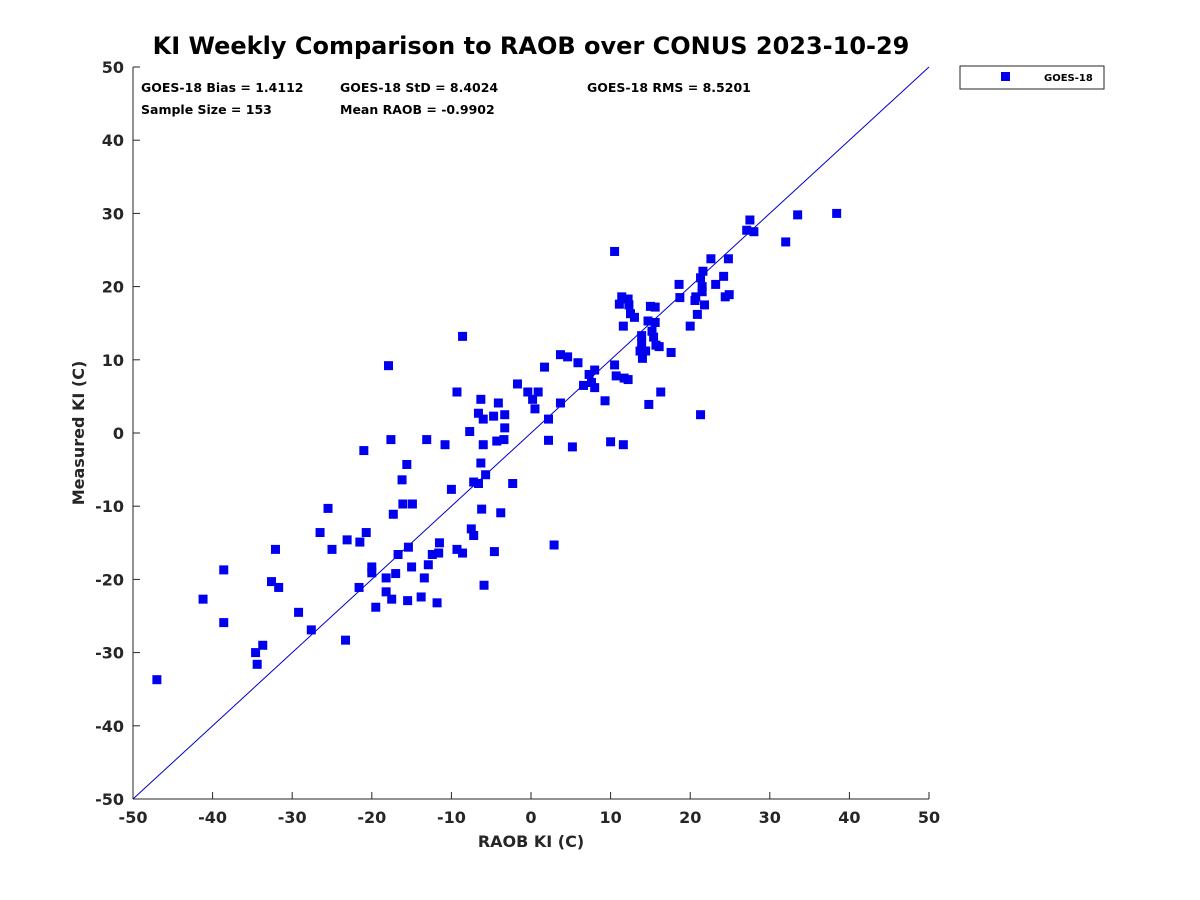 This screenshot has width=1200, height=900. Describe the element at coordinates (206, 109) in the screenshot. I see `sample-size-stat: Sample Size = 153` at that location.